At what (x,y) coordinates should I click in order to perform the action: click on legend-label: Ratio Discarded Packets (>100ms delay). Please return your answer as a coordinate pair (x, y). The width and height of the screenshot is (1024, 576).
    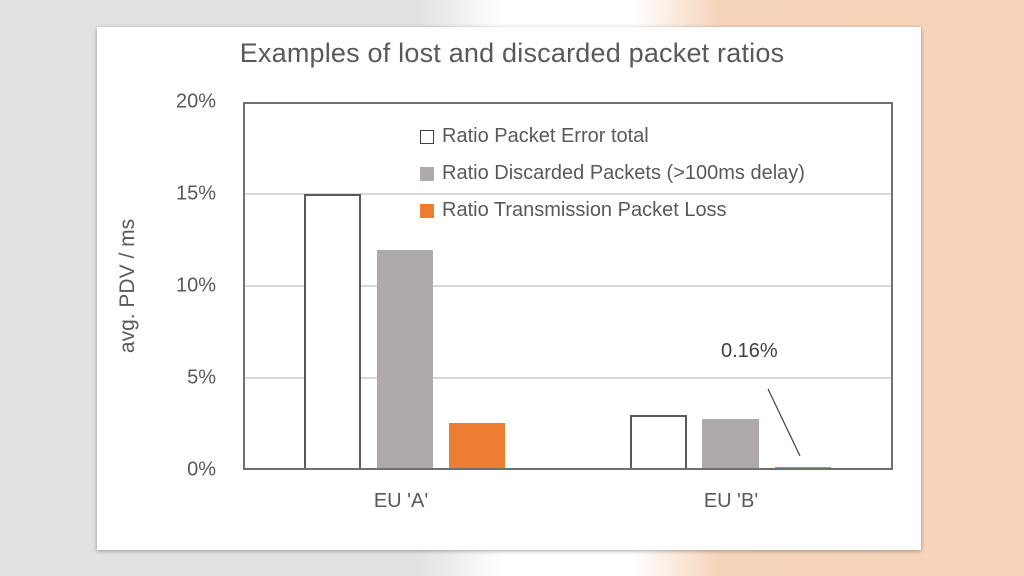
    Looking at the image, I should click on (623, 173).